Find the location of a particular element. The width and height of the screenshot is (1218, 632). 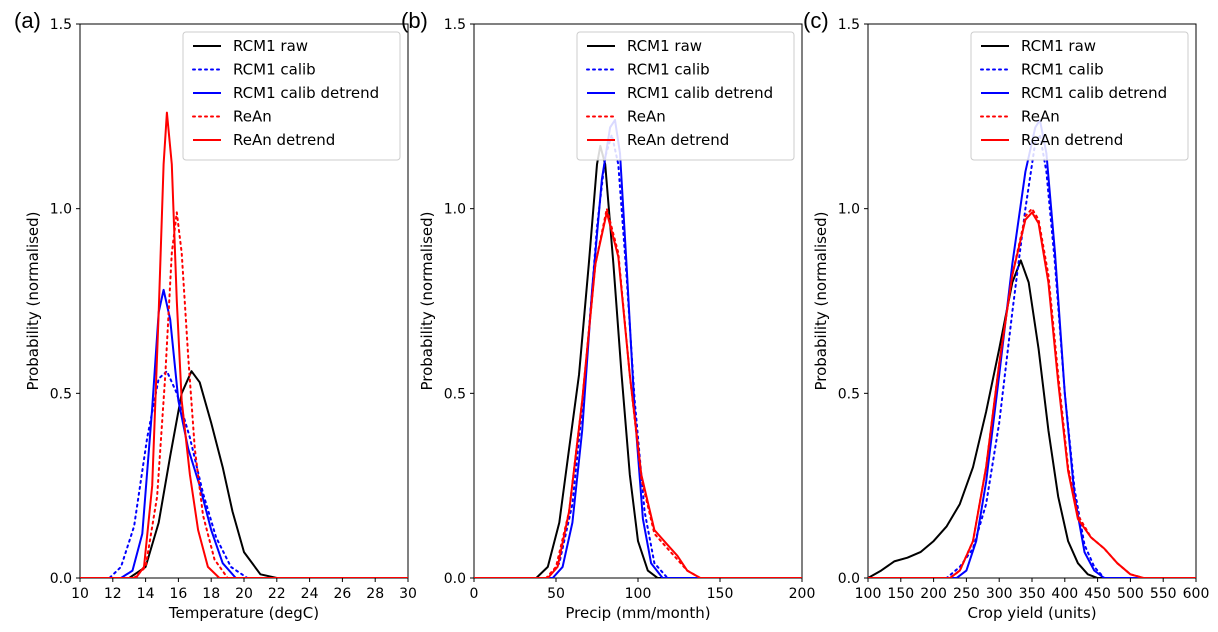

x-tick-label: 24 is located at coordinates (310, 594).